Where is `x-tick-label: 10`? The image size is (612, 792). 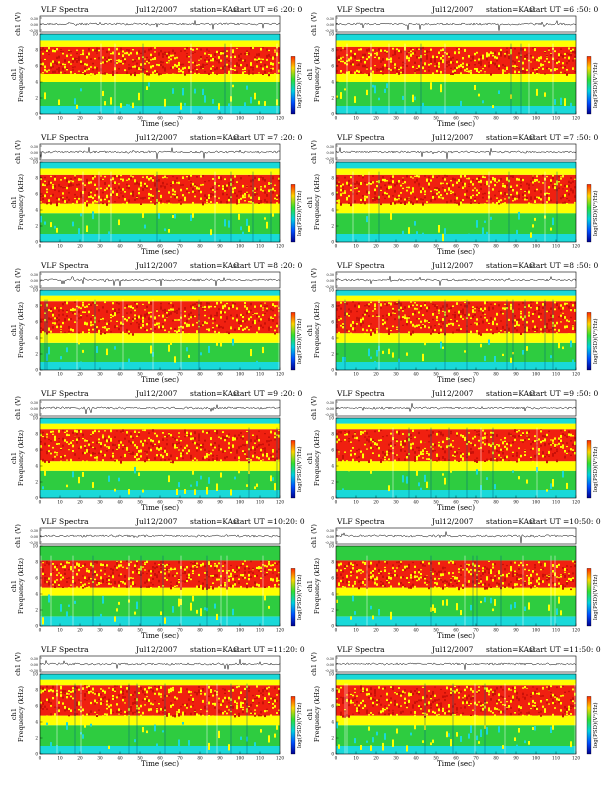 x-tick-label: 10 is located at coordinates (356, 246).